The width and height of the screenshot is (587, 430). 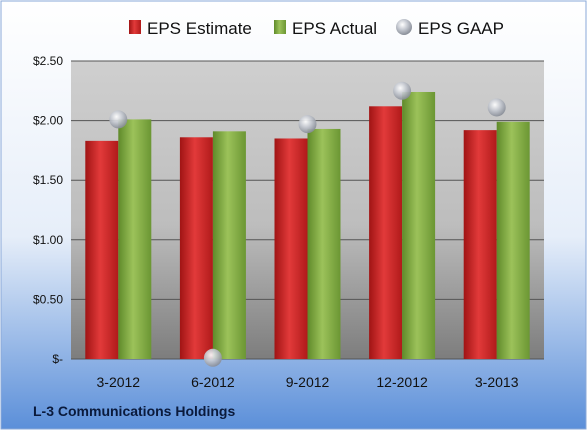 What do you see at coordinates (213, 382) in the screenshot?
I see `x-tick-label: 6-2012` at bounding box center [213, 382].